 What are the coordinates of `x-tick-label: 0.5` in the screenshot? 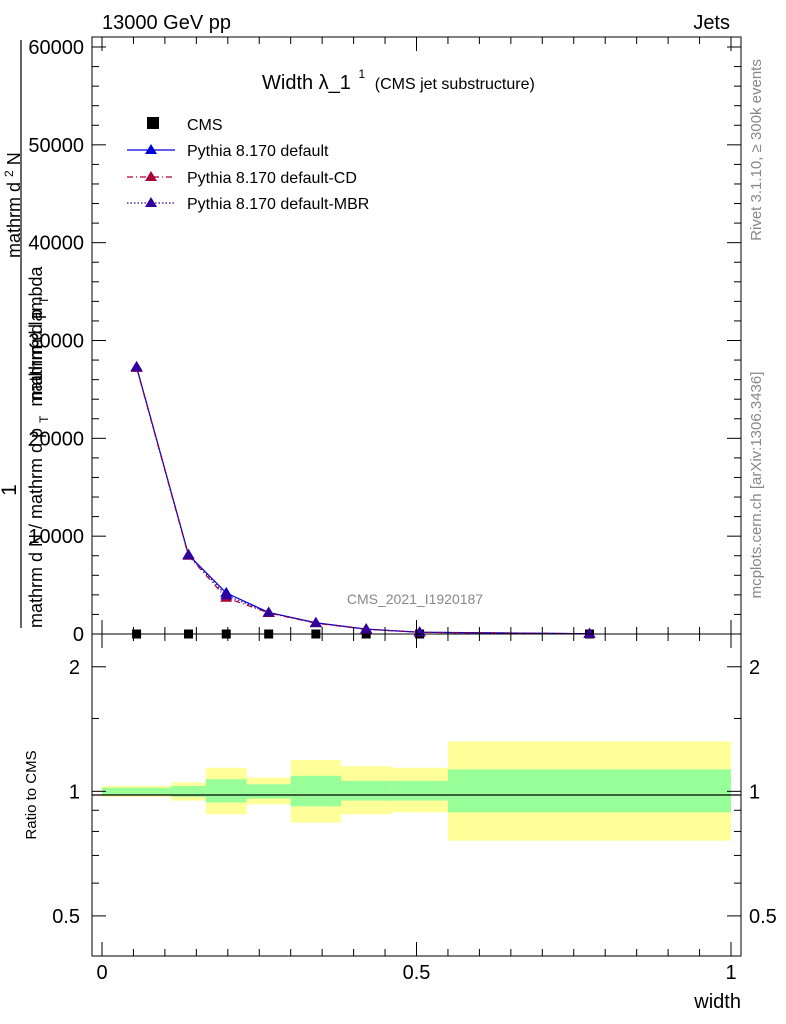 It's located at (417, 973).